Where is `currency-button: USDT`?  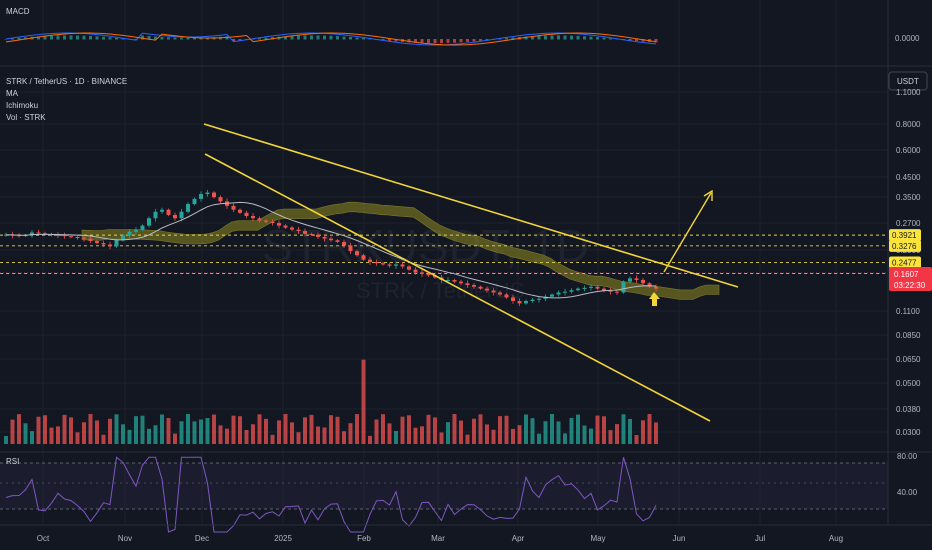 currency-button: USDT is located at coordinates (908, 81).